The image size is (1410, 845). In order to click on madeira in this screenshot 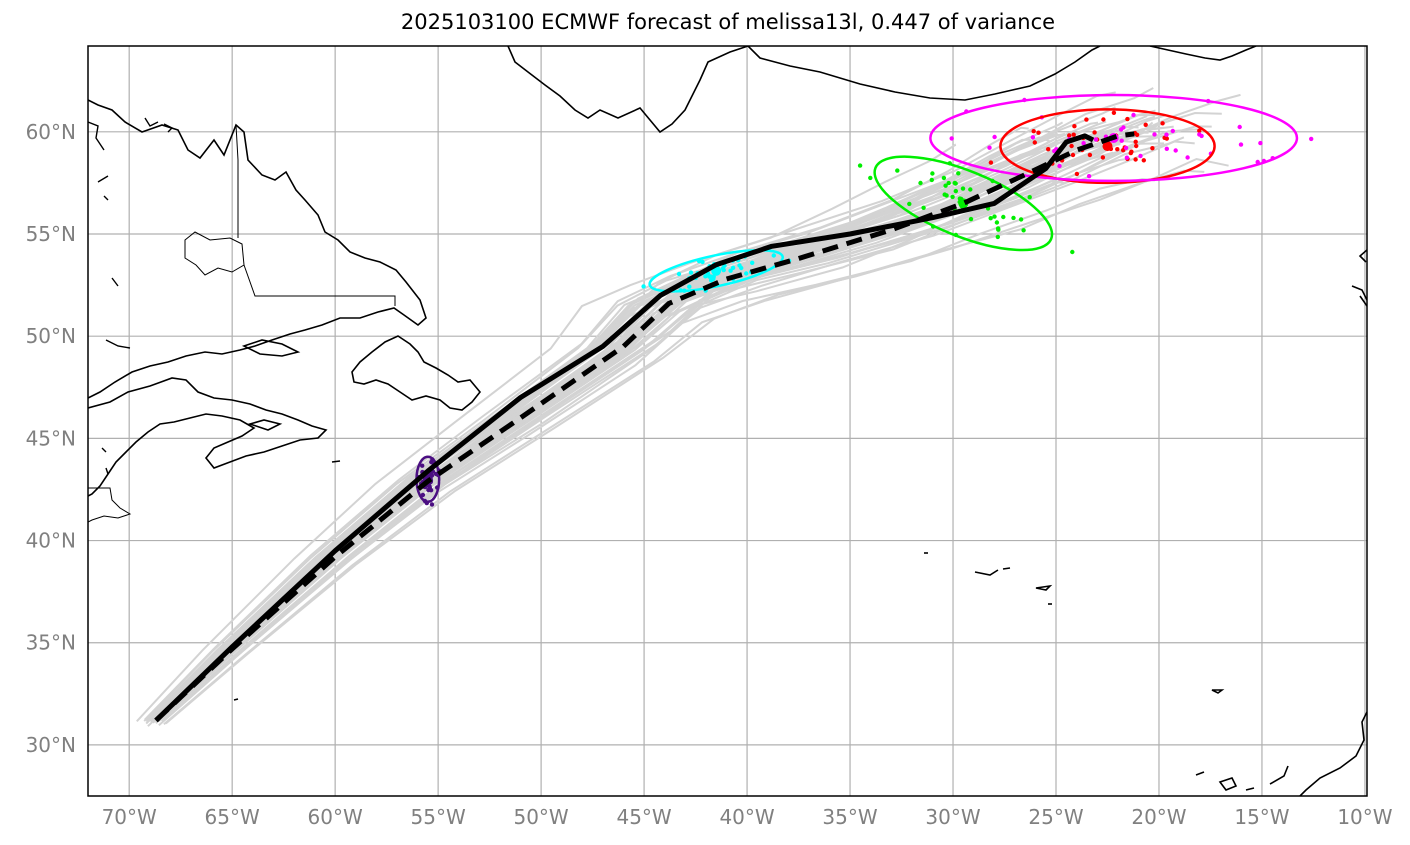, I will do `click(1218, 691)`.